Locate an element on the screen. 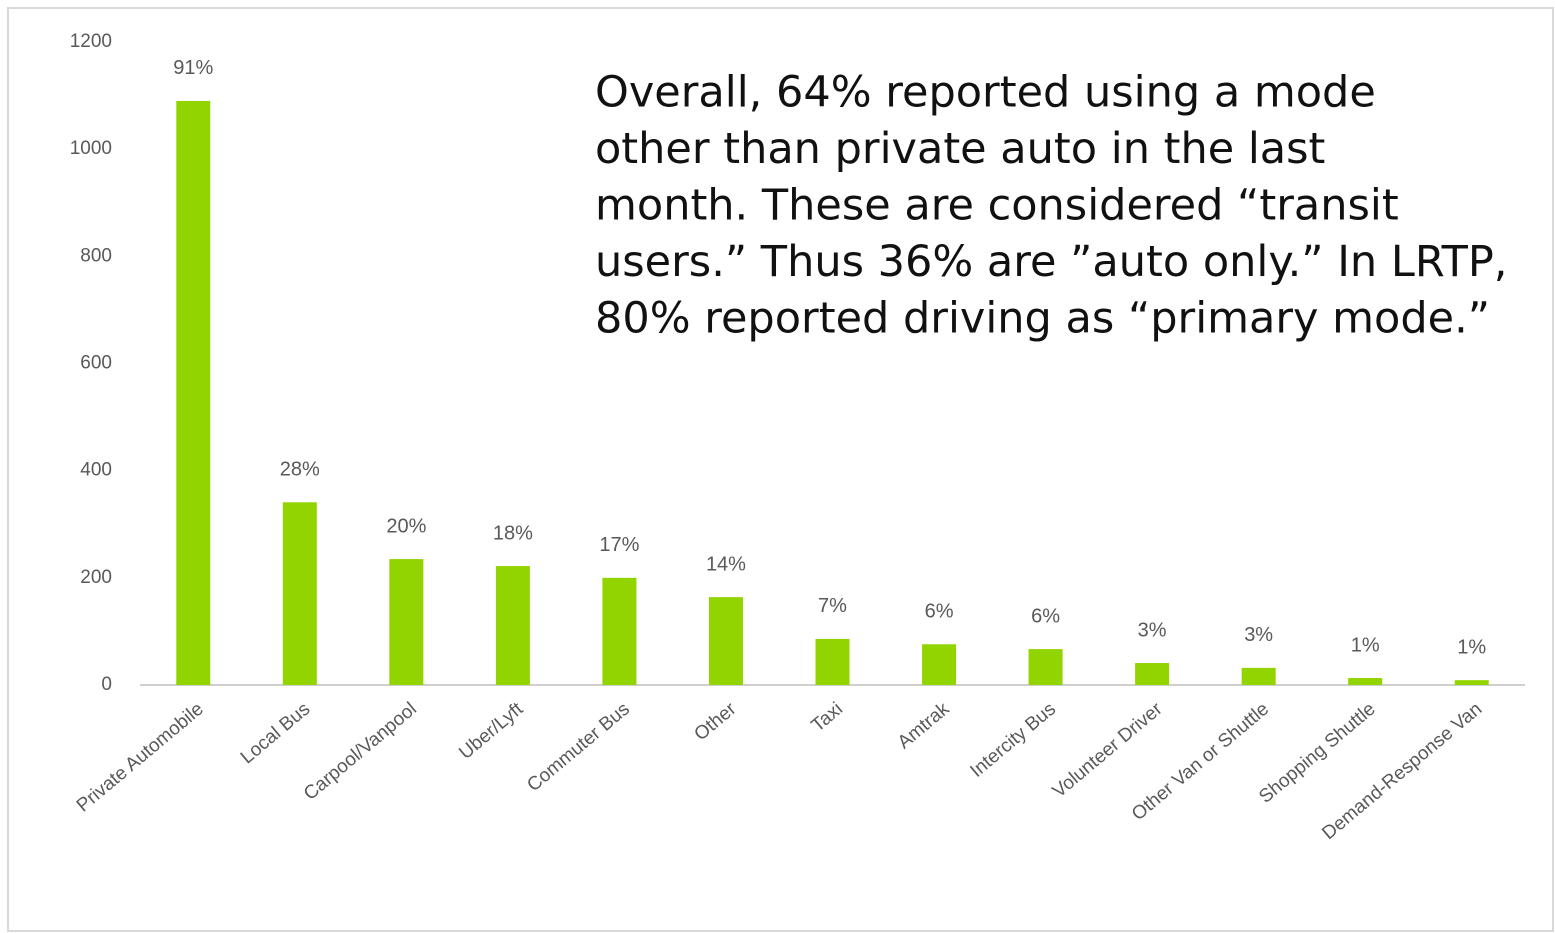 The image size is (1555, 933). x-tick-label: Local Bus is located at coordinates (275, 734).